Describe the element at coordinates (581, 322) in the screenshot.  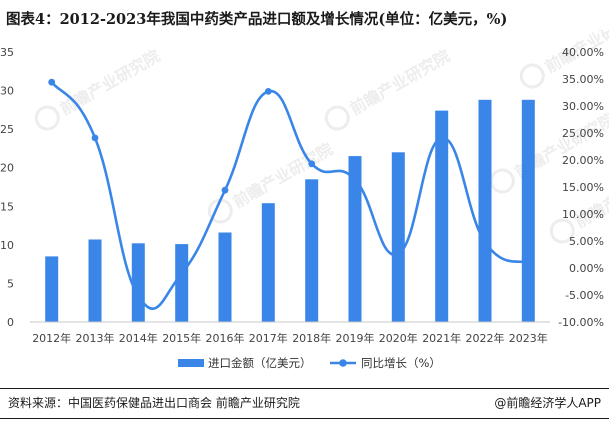
I see `right-tick-label: -10.00%` at that location.